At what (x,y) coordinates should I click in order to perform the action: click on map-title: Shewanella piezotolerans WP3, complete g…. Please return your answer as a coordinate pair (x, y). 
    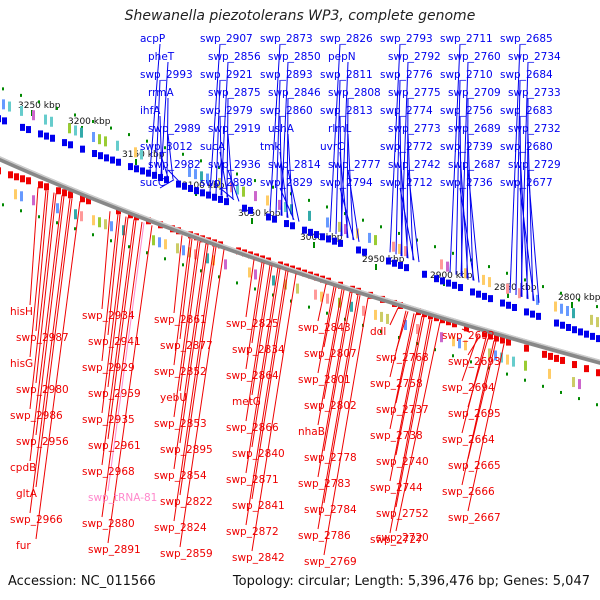
    Looking at the image, I should click on (300, 16).